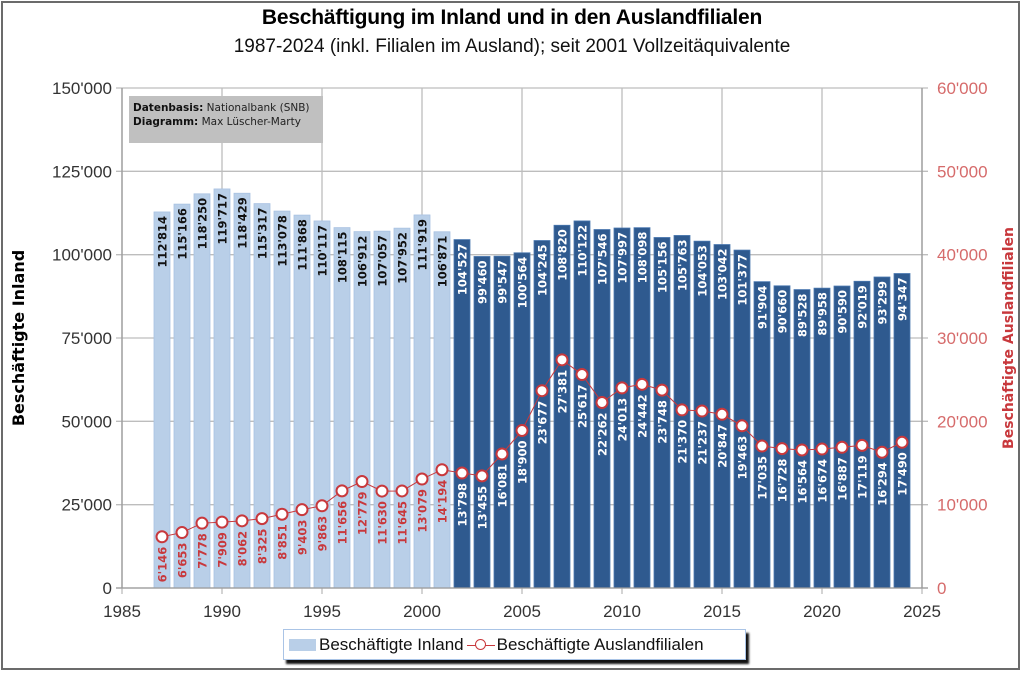  I want to click on bar-value-label: 99'547, so click(503, 282).